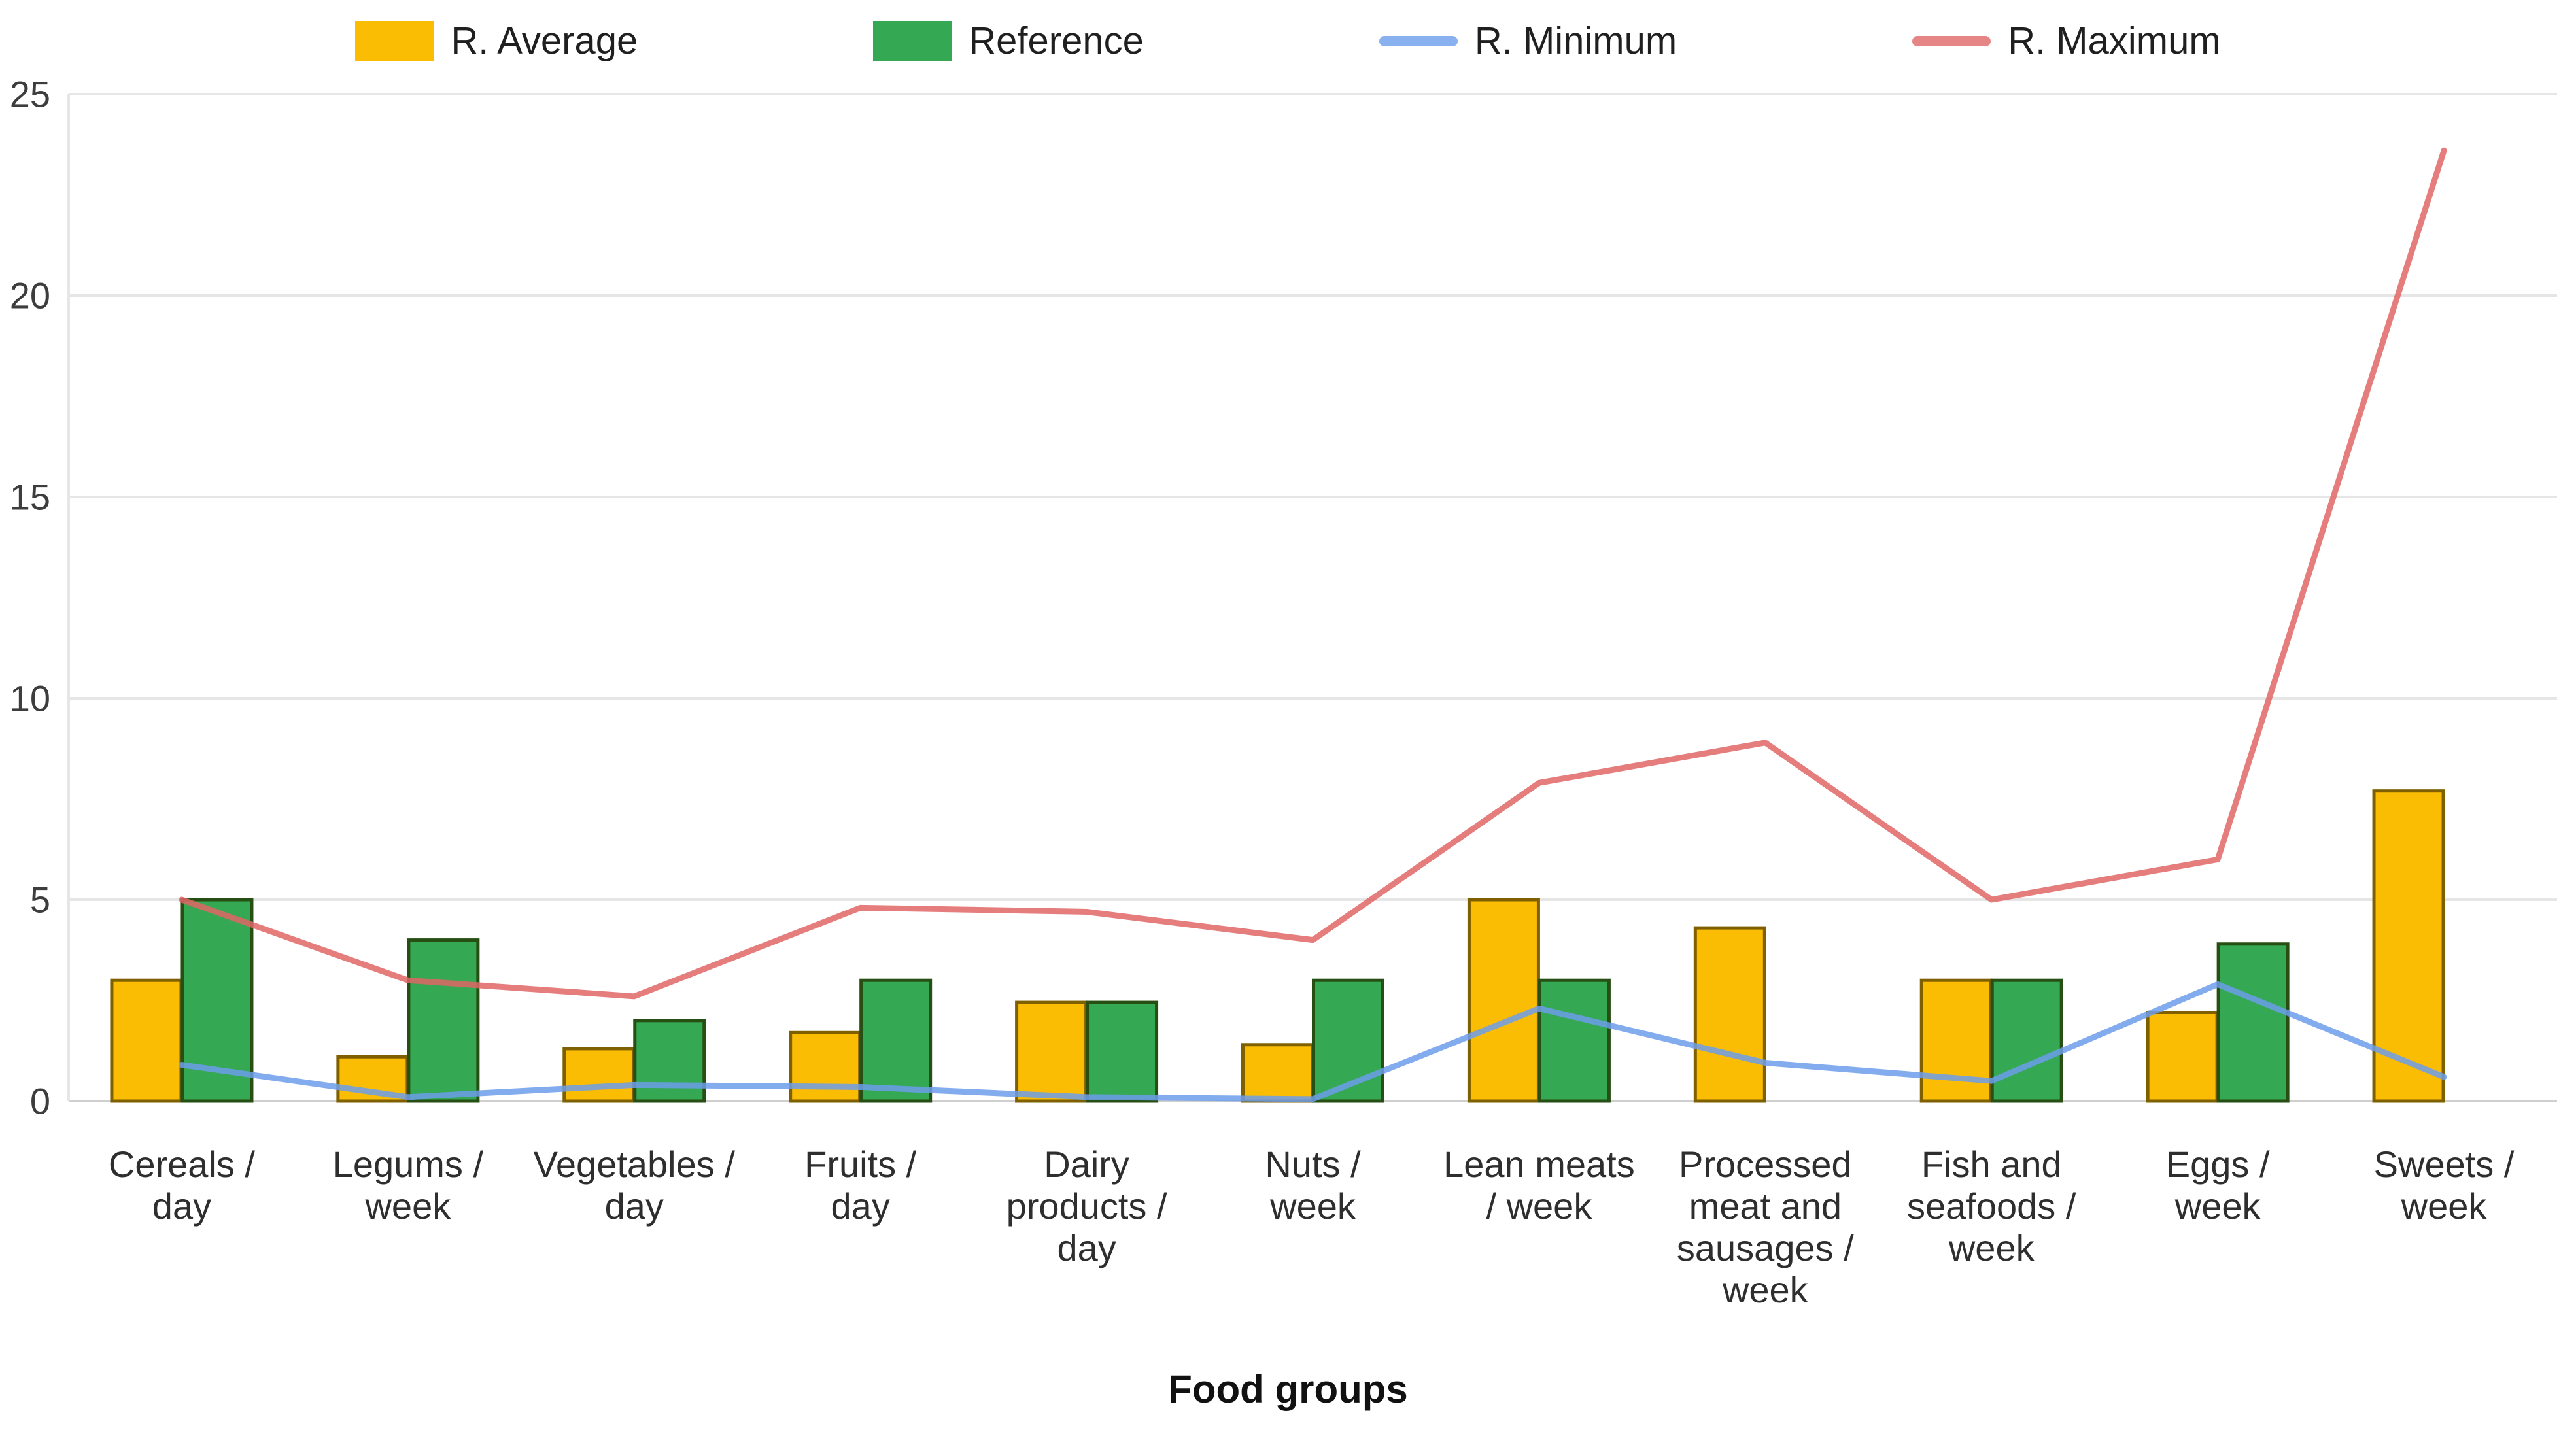  Describe the element at coordinates (1765, 1227) in the screenshot. I see `x-axis-label-processed-meat-and-sausages-week: Processed meat and sausages / week` at that location.